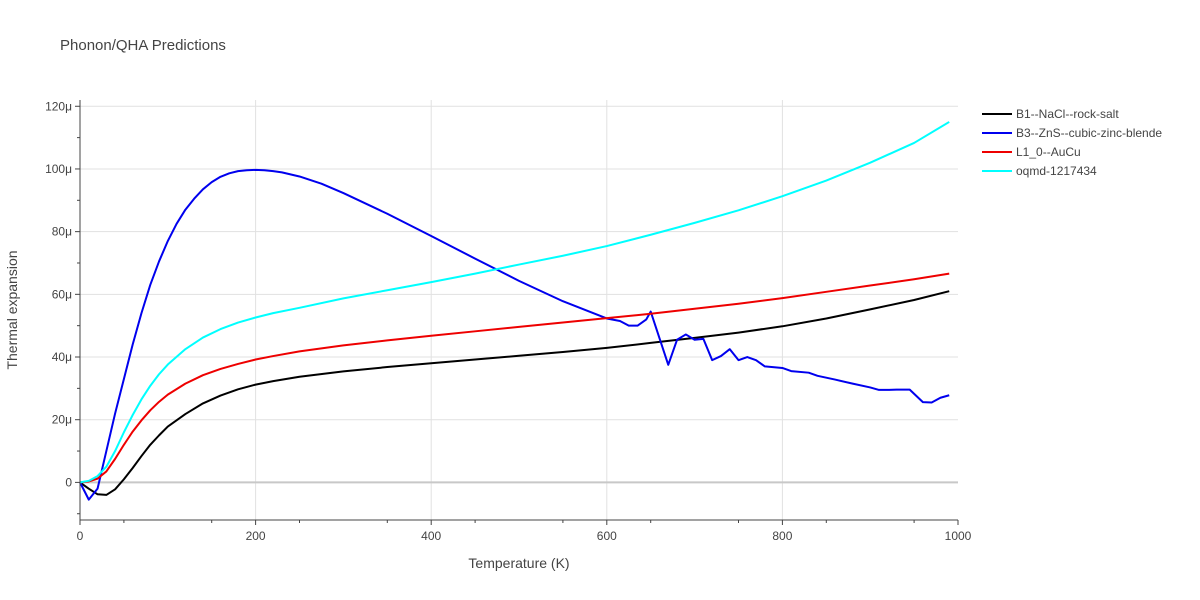  I want to click on y-tick-label: 80μ, so click(62, 232).